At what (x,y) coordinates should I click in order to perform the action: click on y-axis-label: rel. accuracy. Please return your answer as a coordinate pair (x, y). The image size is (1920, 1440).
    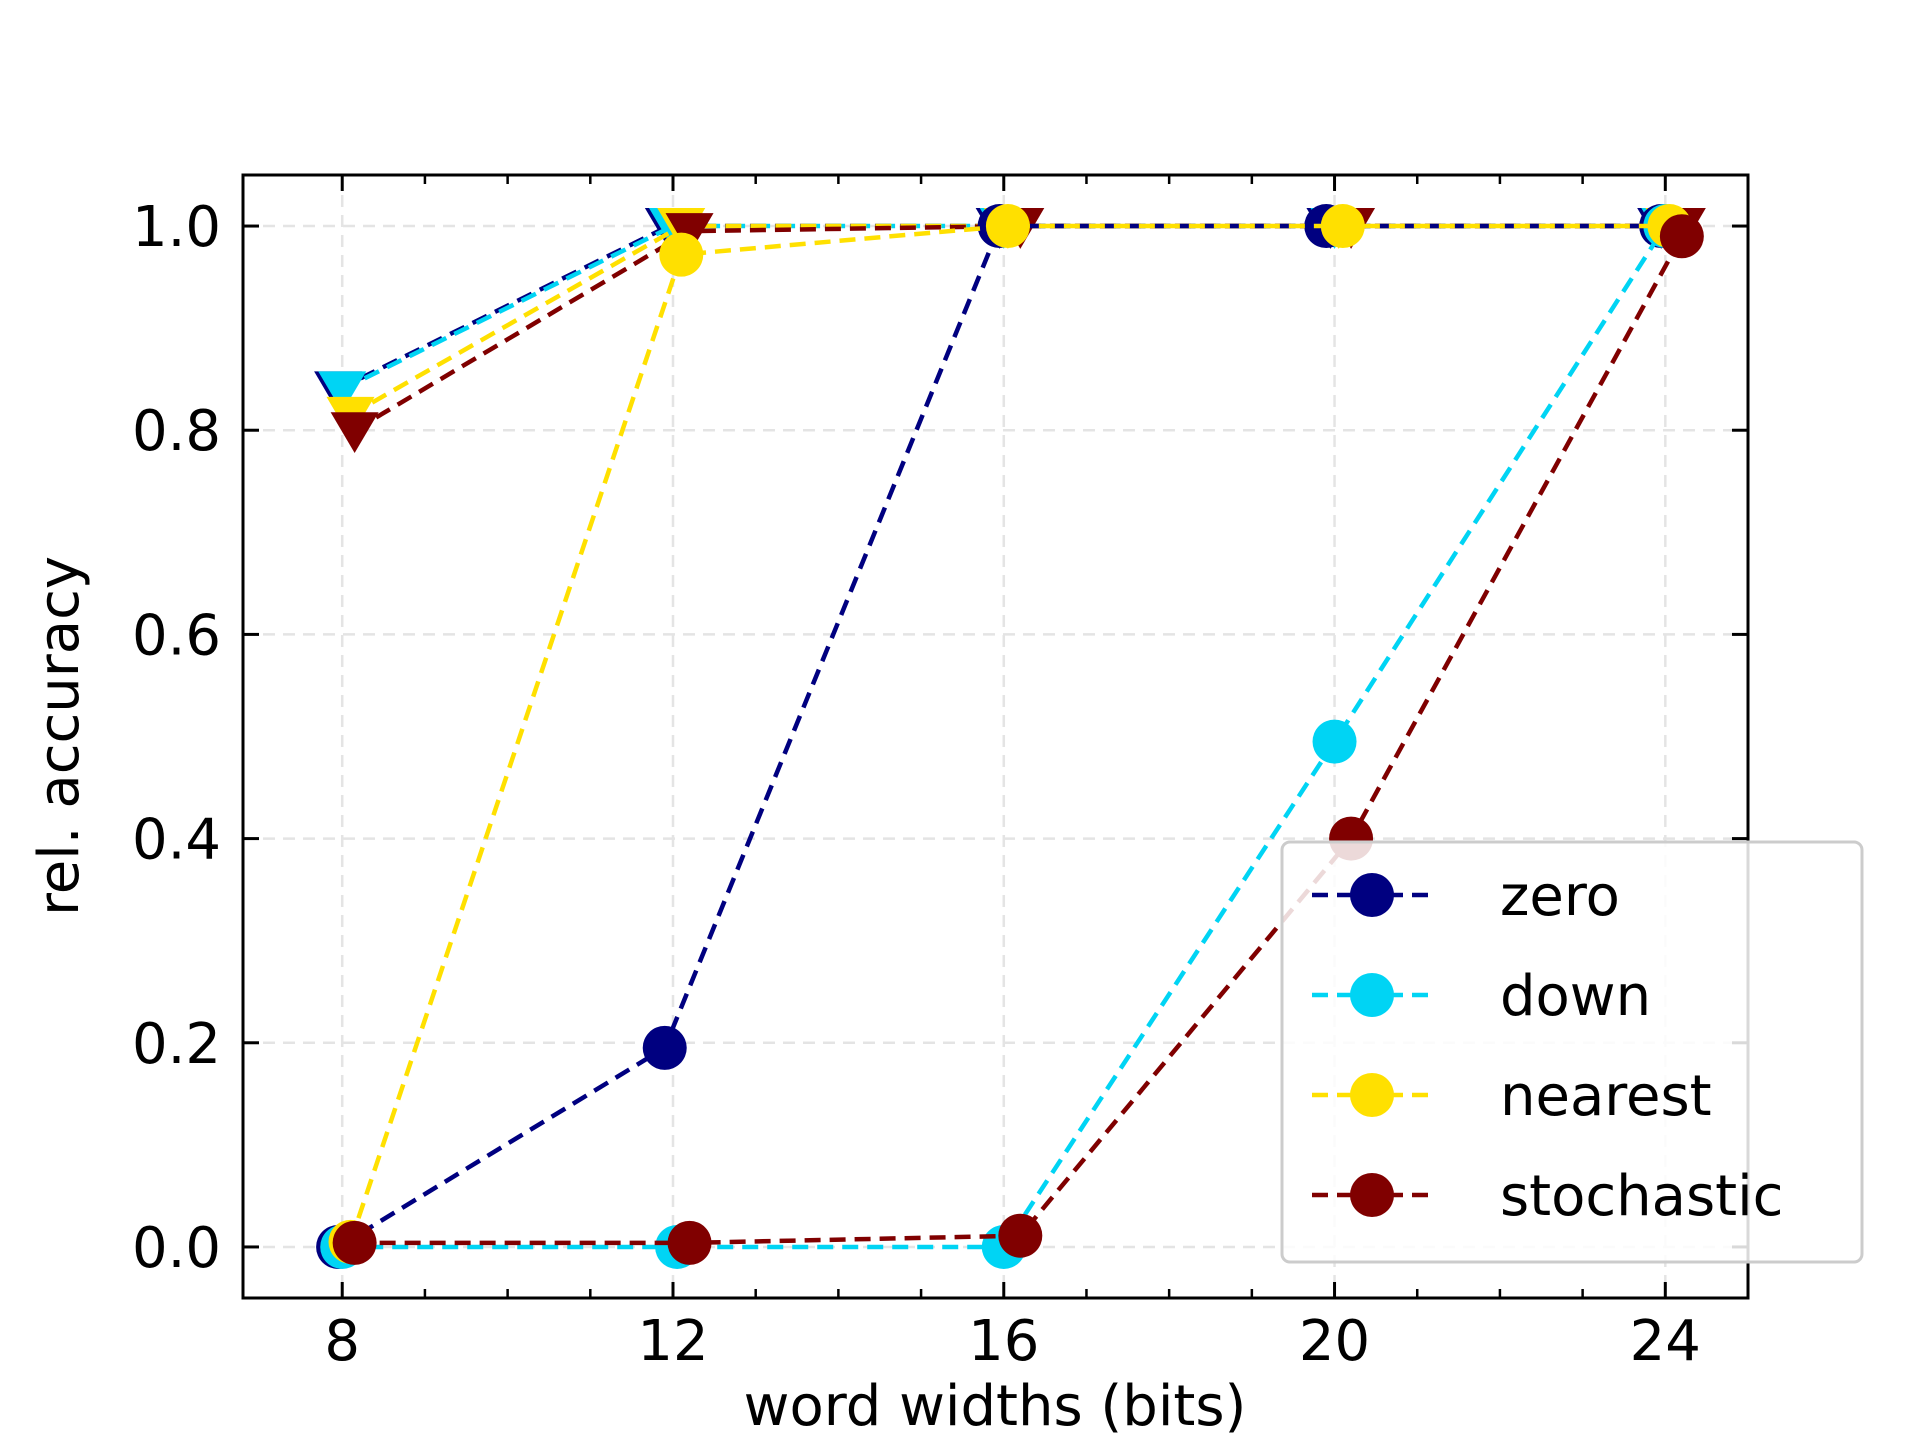
    Looking at the image, I should click on (59, 736).